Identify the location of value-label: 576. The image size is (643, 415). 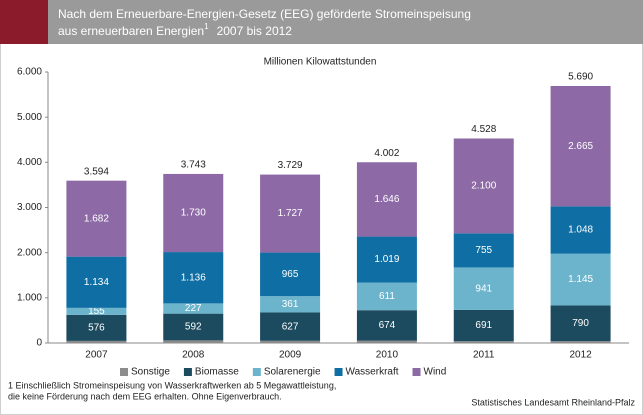
(96, 328).